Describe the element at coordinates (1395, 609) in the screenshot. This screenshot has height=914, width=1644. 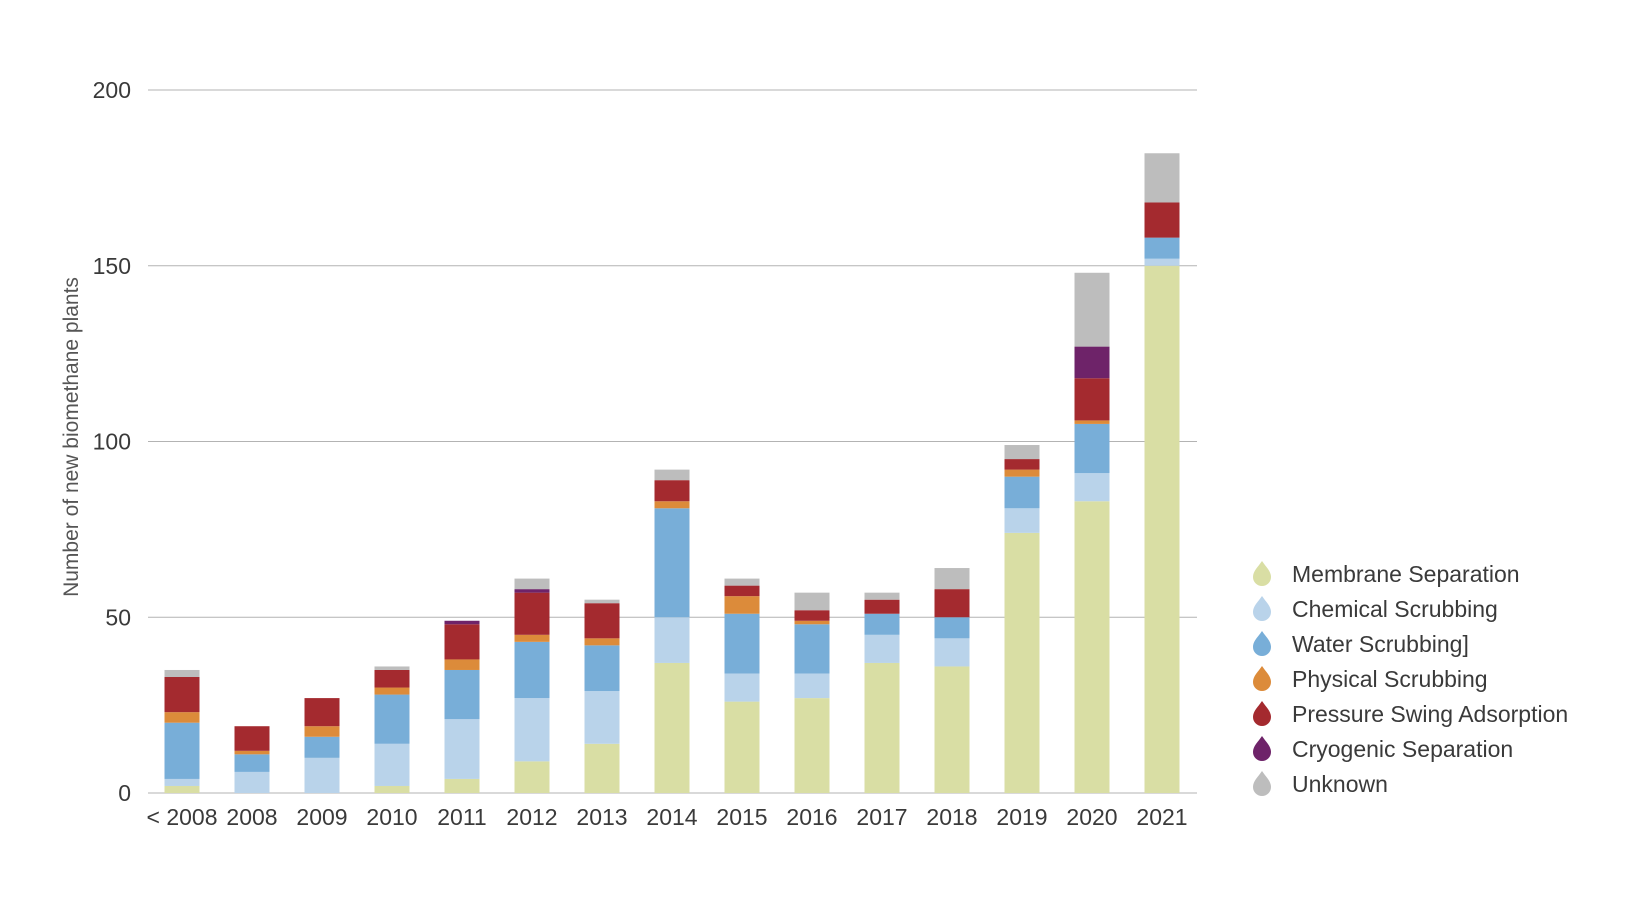
I see `legend-label: Chemical Scrubbing` at that location.